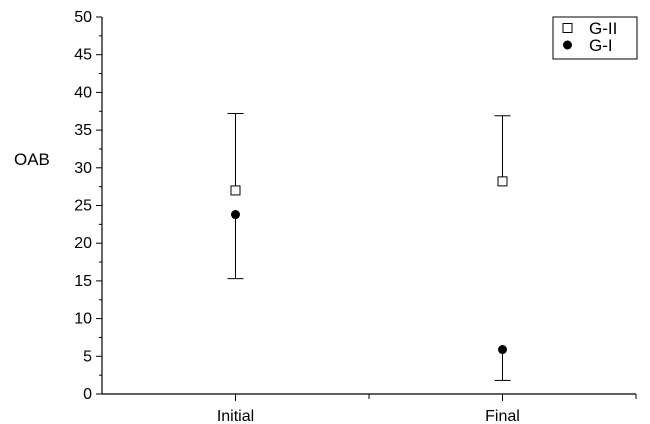  Describe the element at coordinates (83, 55) in the screenshot. I see `y-tick-label: 45` at that location.